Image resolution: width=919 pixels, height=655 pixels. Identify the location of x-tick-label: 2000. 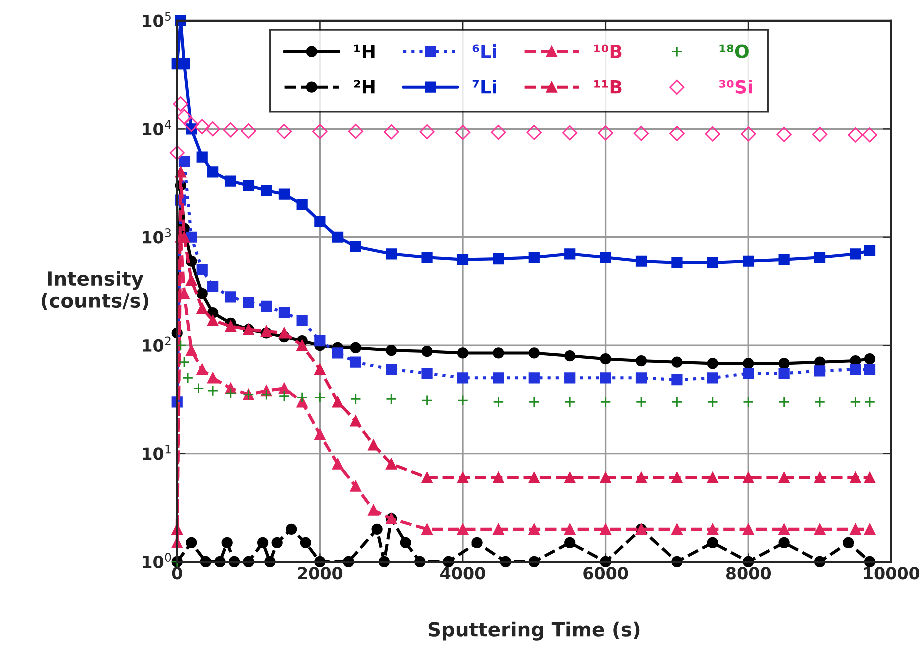
(320, 573).